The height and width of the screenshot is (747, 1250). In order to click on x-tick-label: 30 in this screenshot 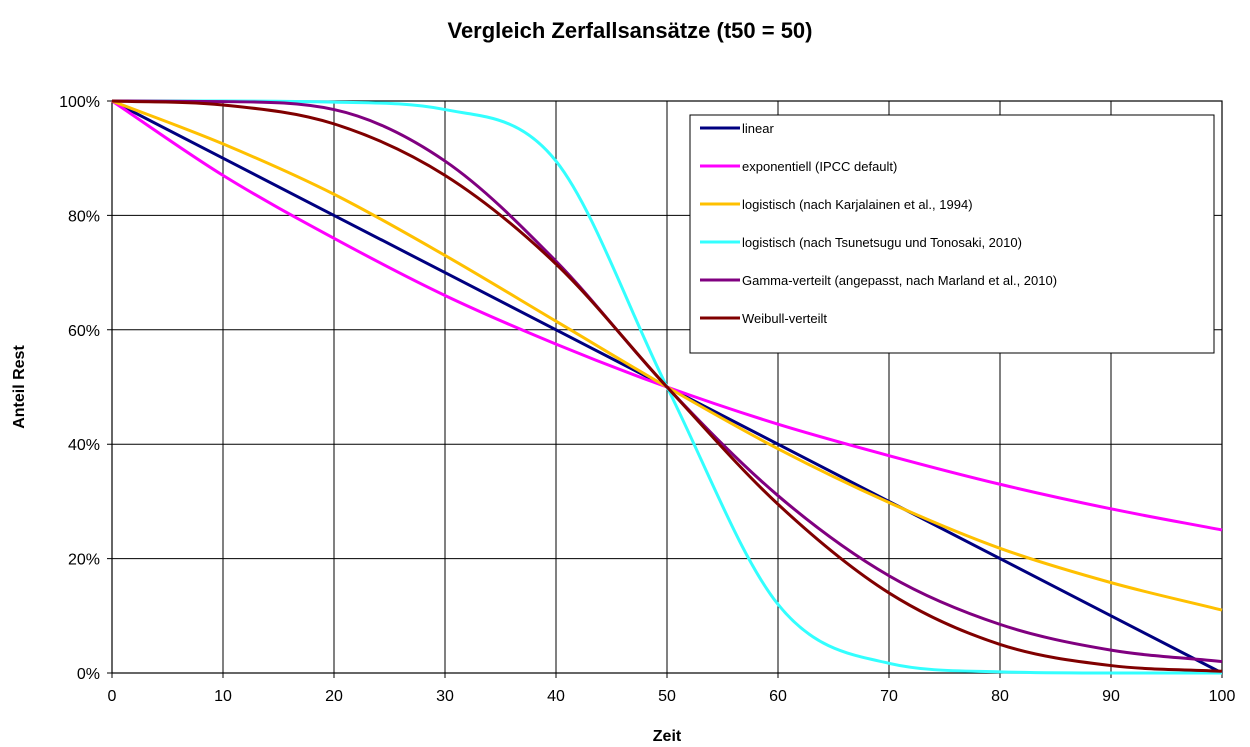, I will do `click(445, 696)`.